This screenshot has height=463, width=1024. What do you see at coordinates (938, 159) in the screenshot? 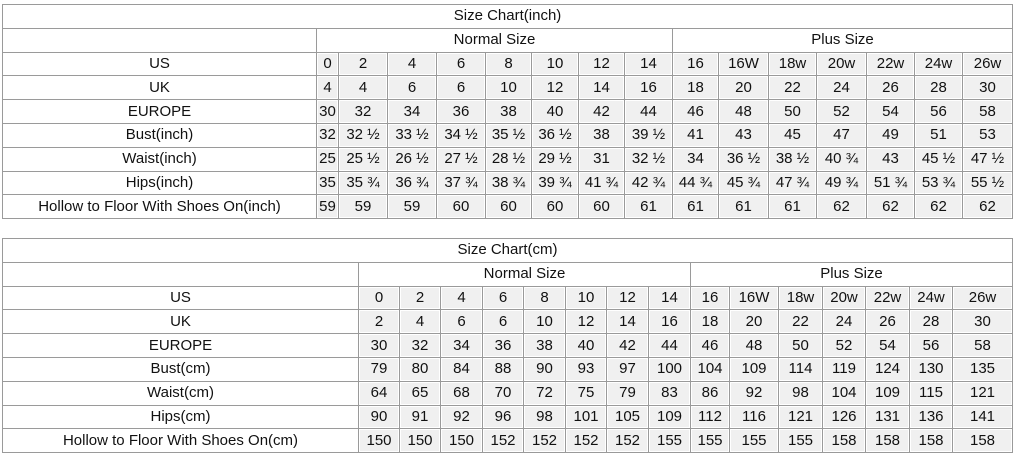
I see `size-value-cell: 45 ½` at bounding box center [938, 159].